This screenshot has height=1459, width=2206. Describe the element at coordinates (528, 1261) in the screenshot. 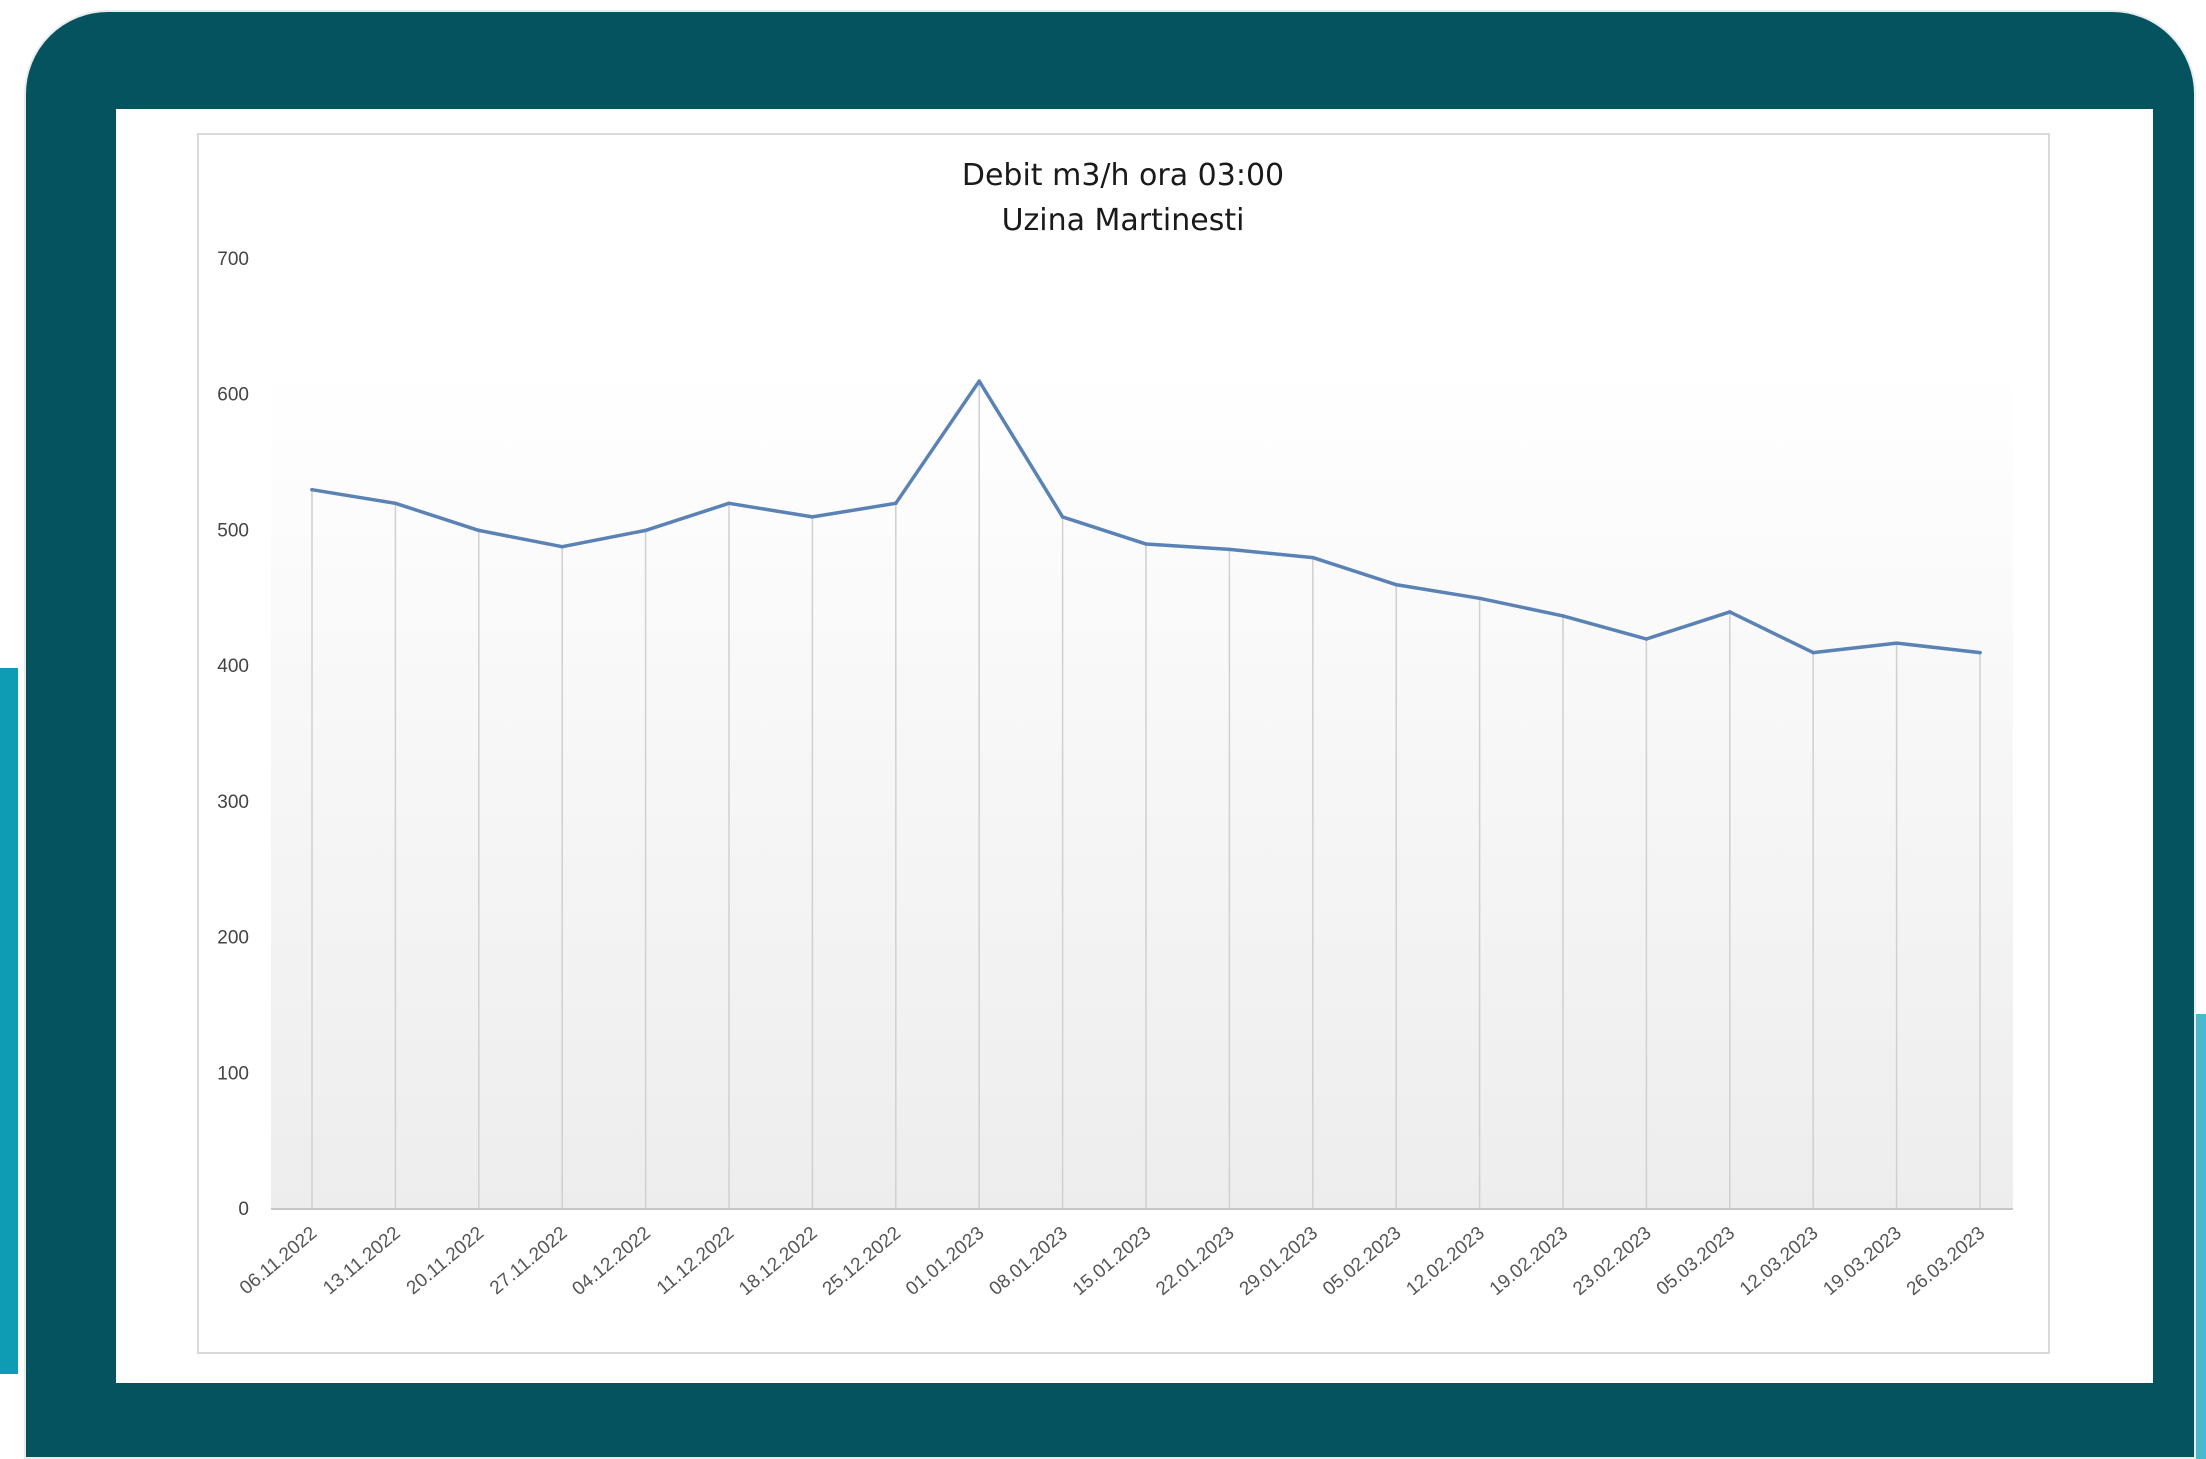

I see `x-tick-label: 27.11.2022` at that location.